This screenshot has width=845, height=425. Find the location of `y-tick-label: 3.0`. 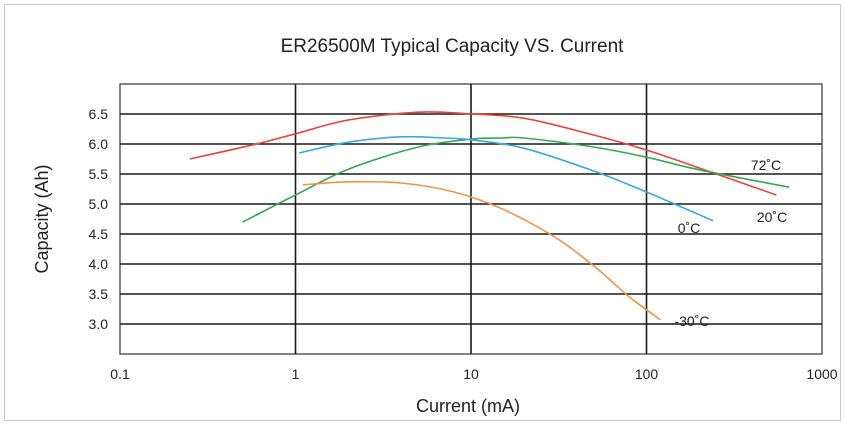

y-tick-label: 3.0 is located at coordinates (99, 324).